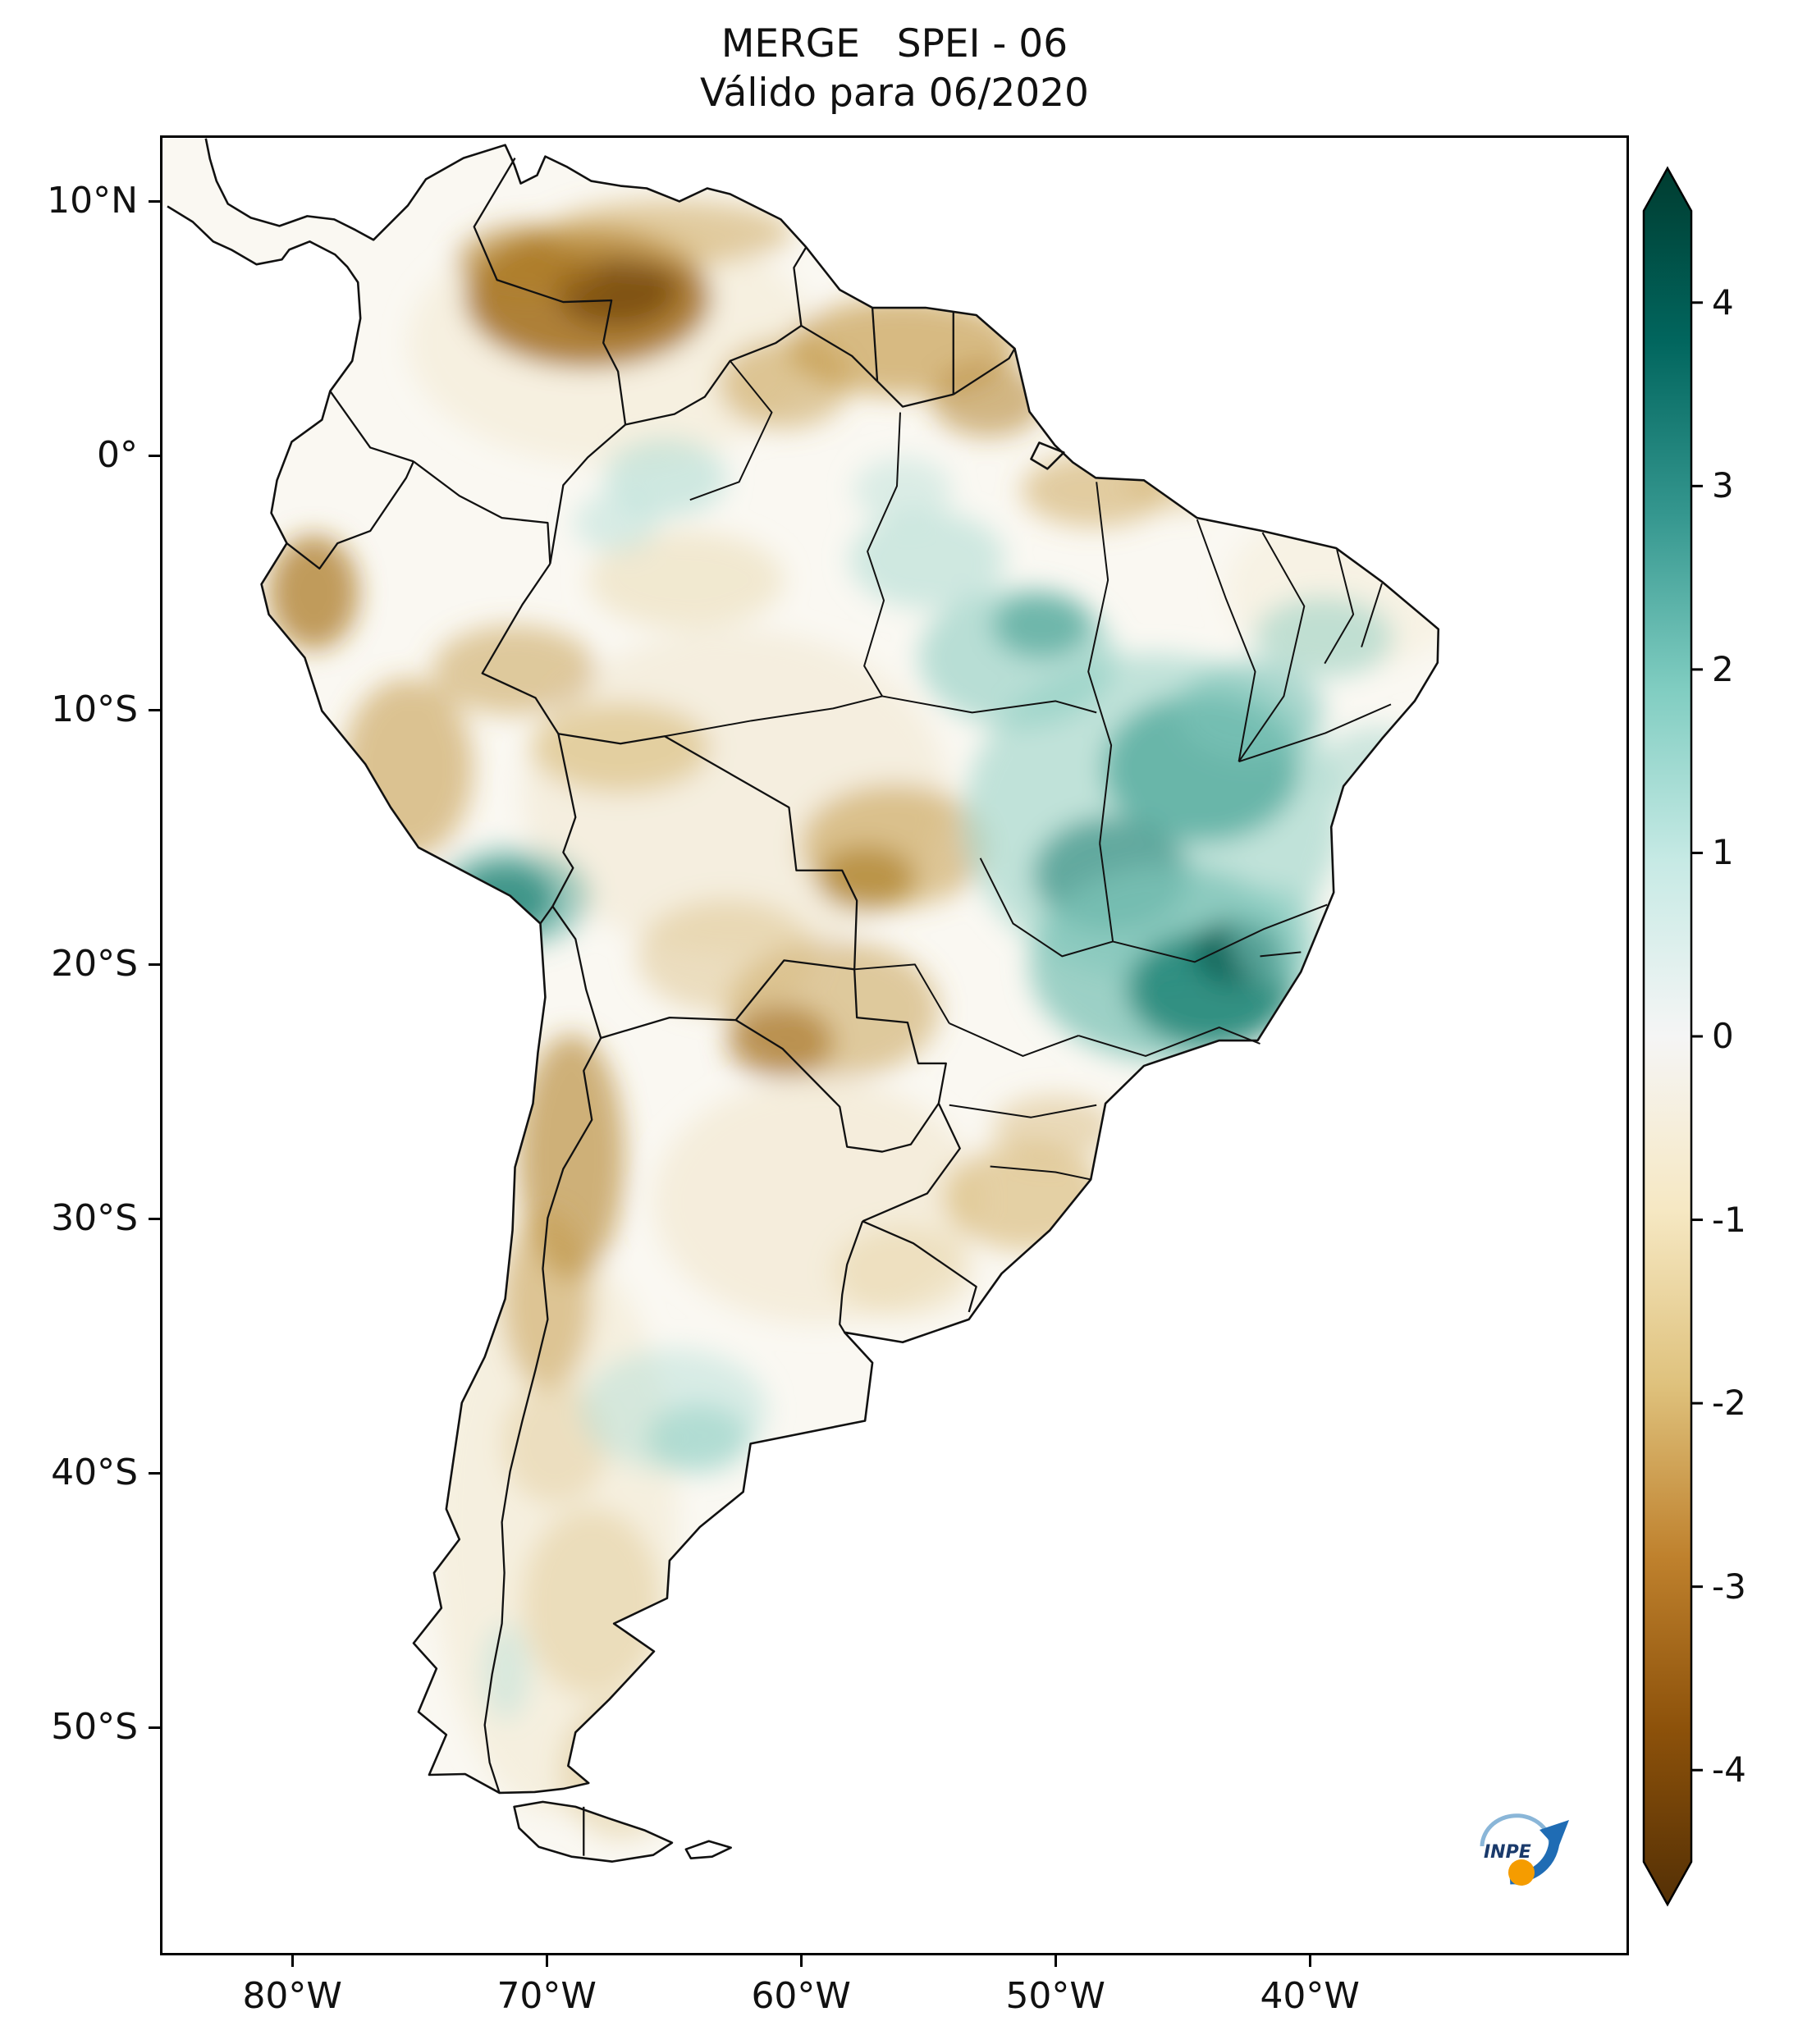 This screenshot has width=1798, height=2044. I want to click on colorbar, so click(1672, 1036).